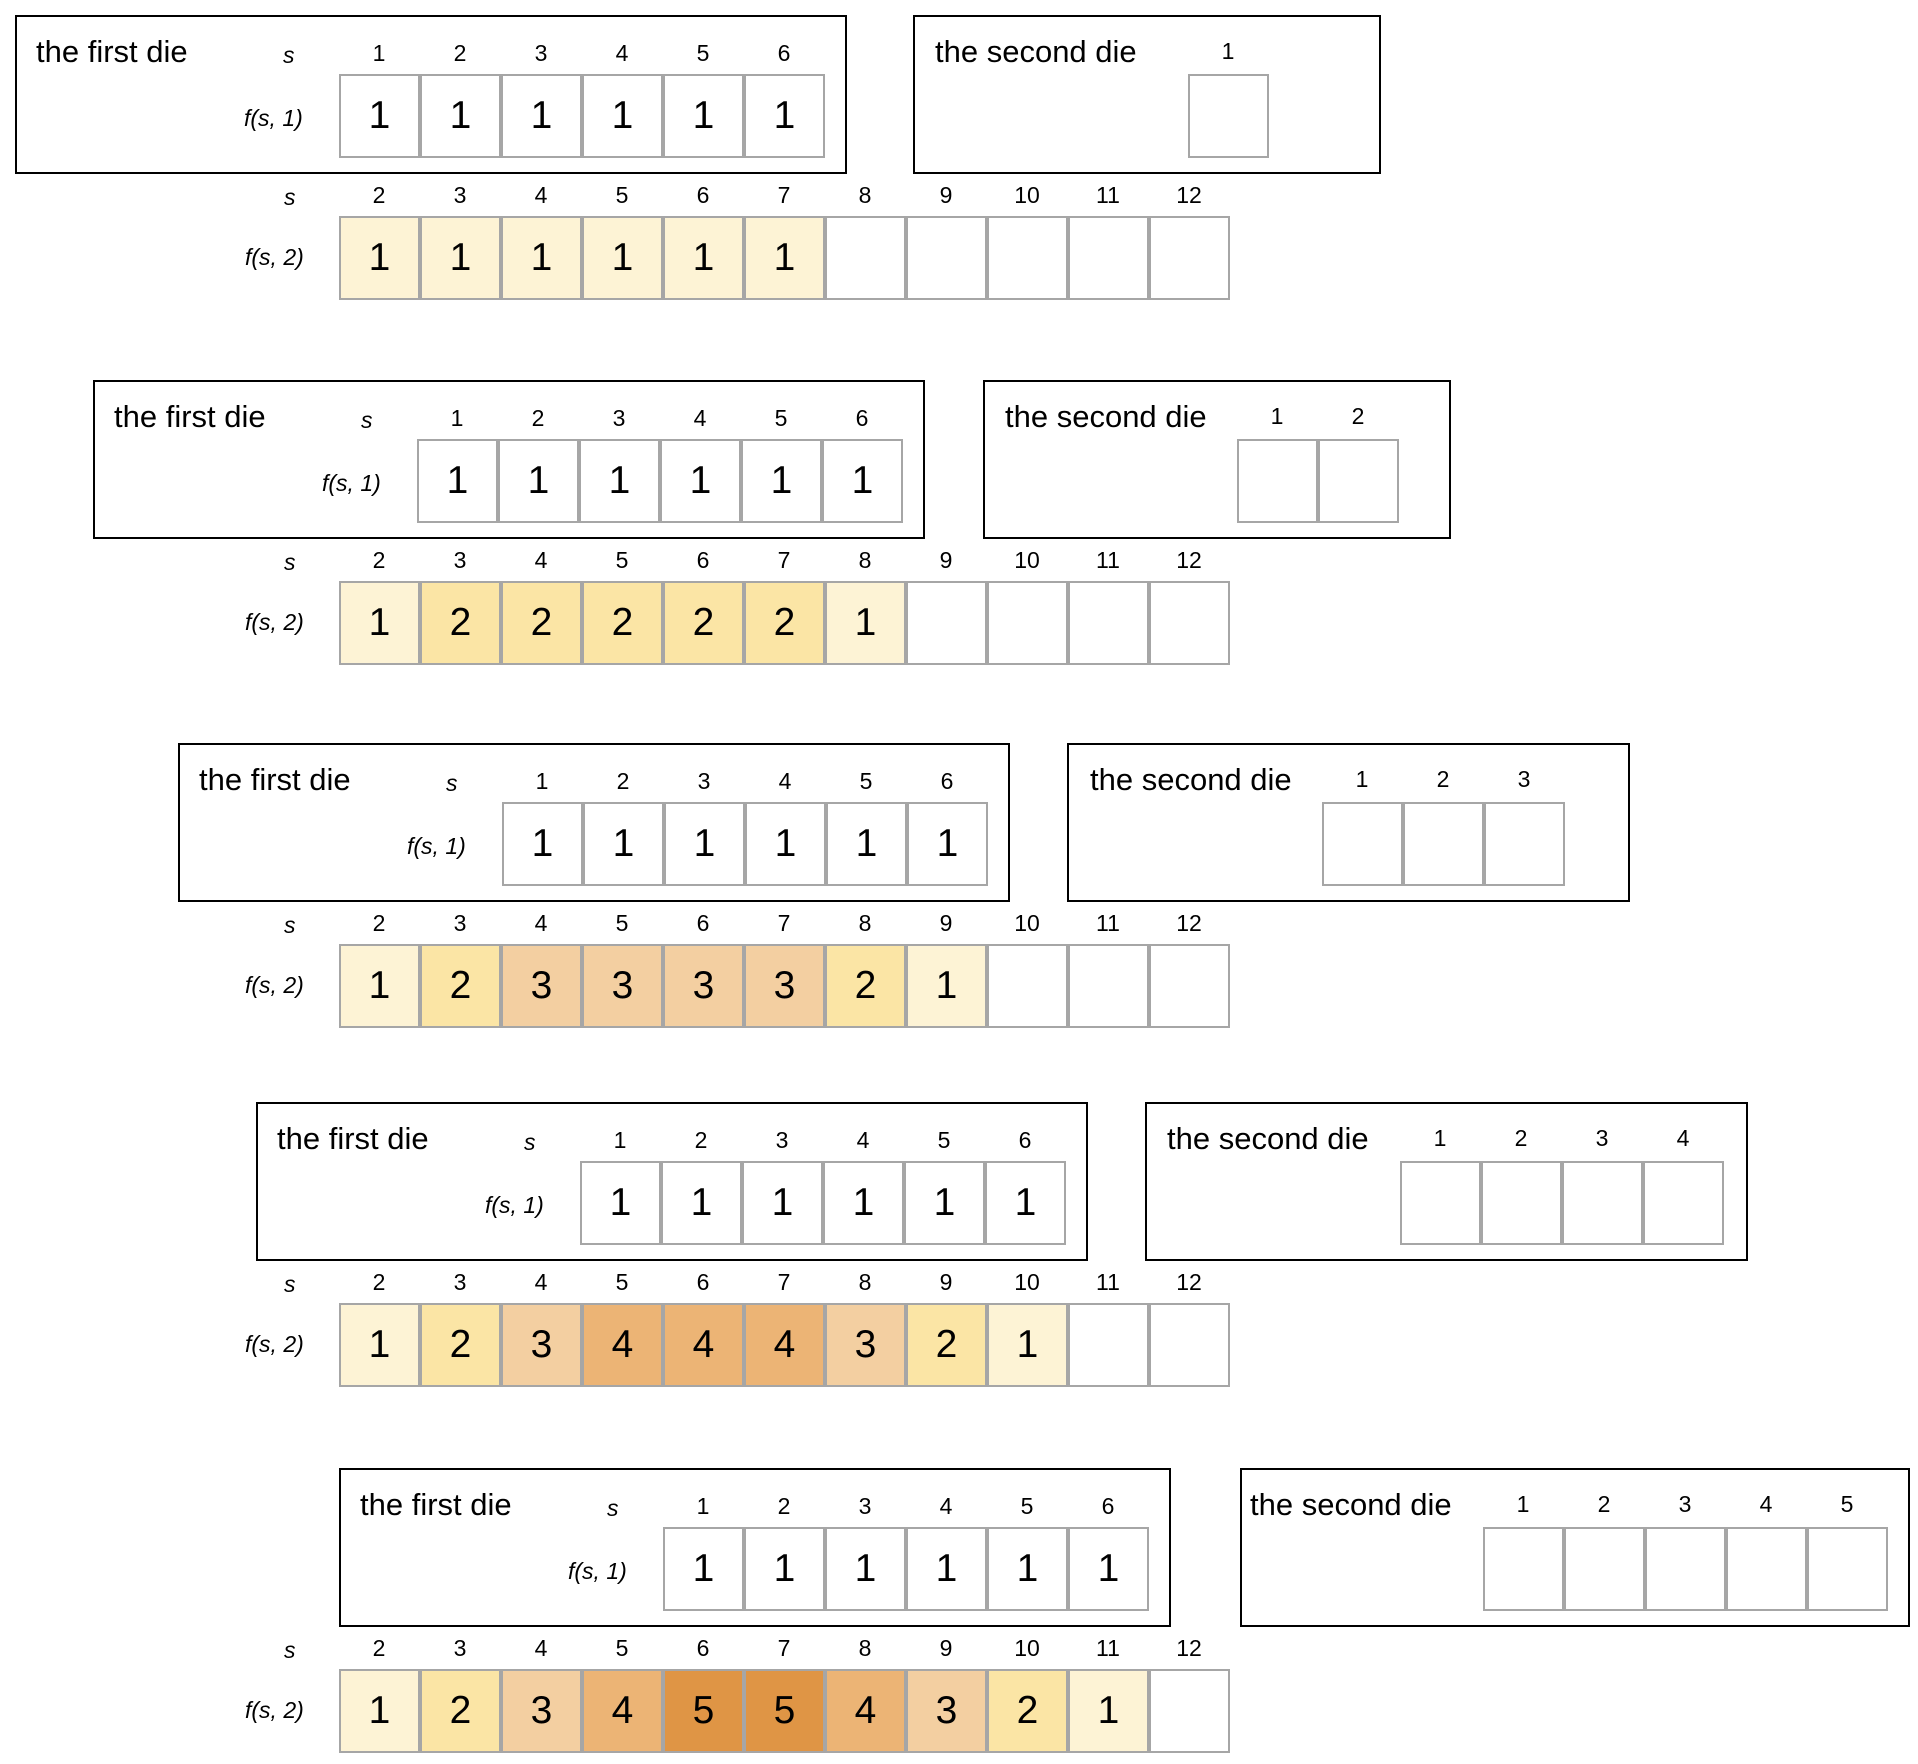 The height and width of the screenshot is (1764, 1918). I want to click on first-die-s-value: 2, so click(538, 418).